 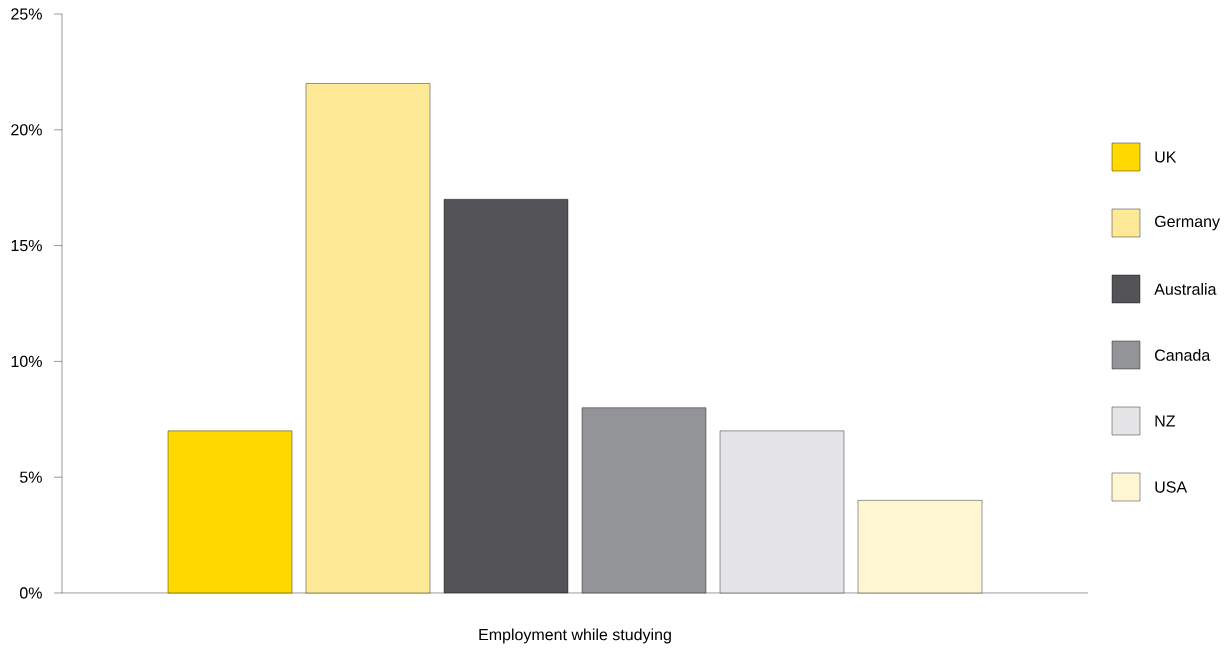 I want to click on legend-label: Canada, so click(x=1183, y=355).